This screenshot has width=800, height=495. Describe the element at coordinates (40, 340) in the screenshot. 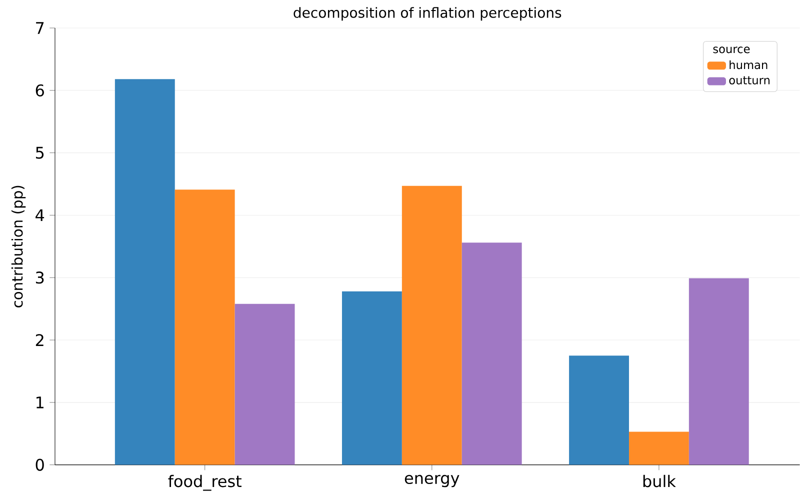

I see `y-tick-label: 2` at that location.